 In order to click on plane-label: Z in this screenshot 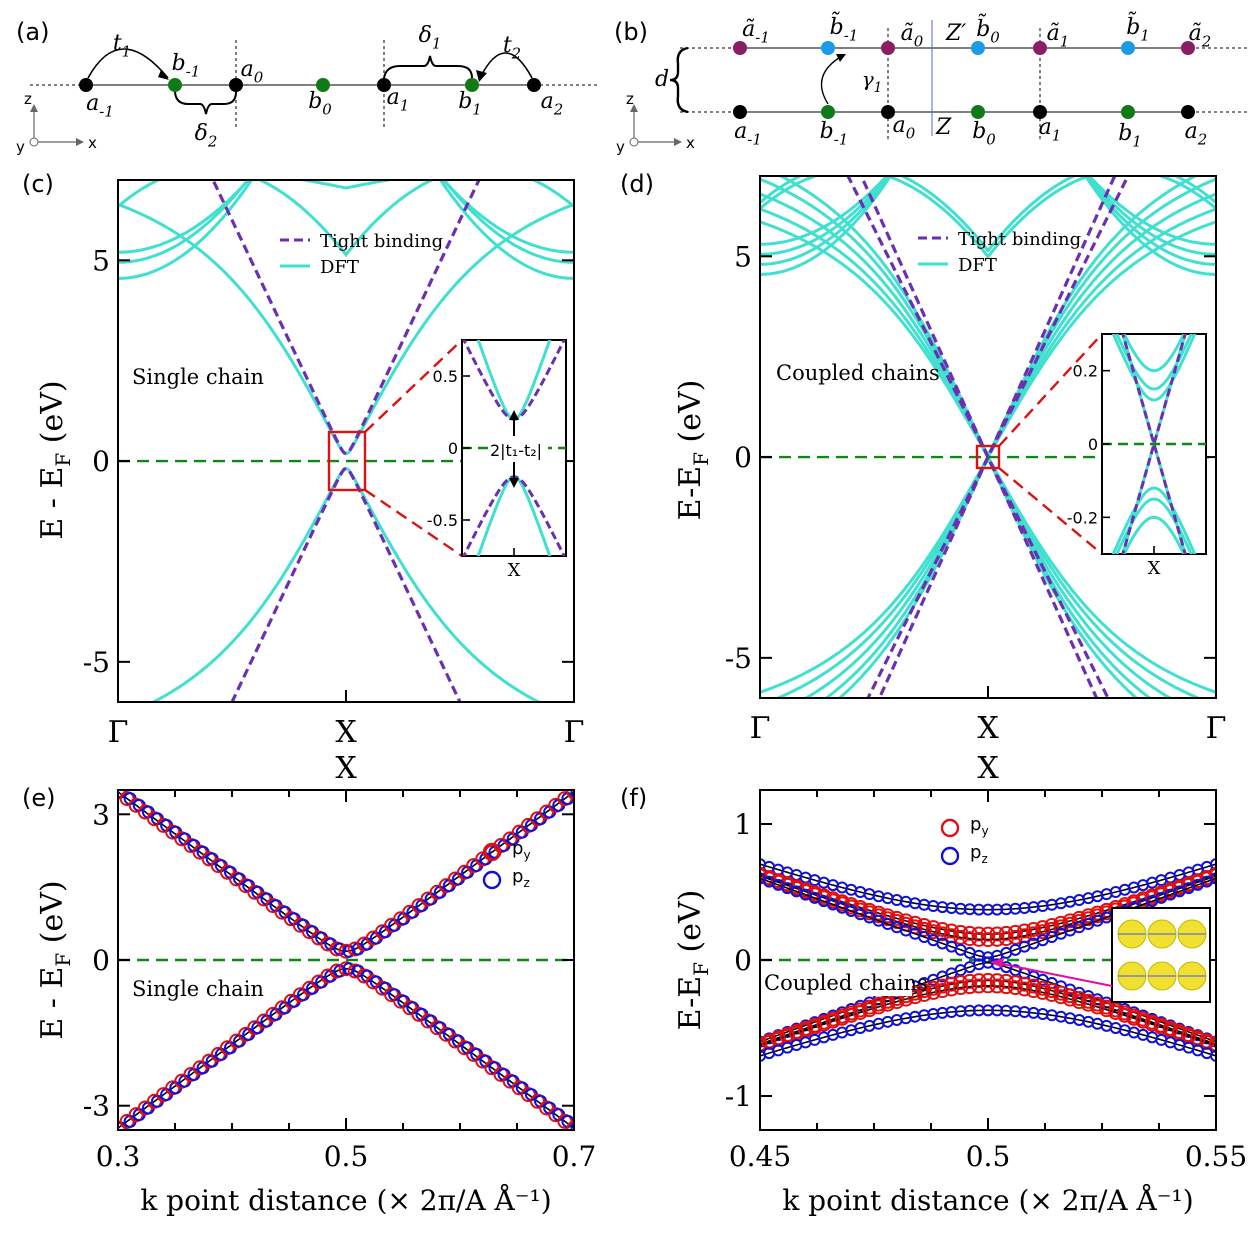, I will do `click(943, 127)`.